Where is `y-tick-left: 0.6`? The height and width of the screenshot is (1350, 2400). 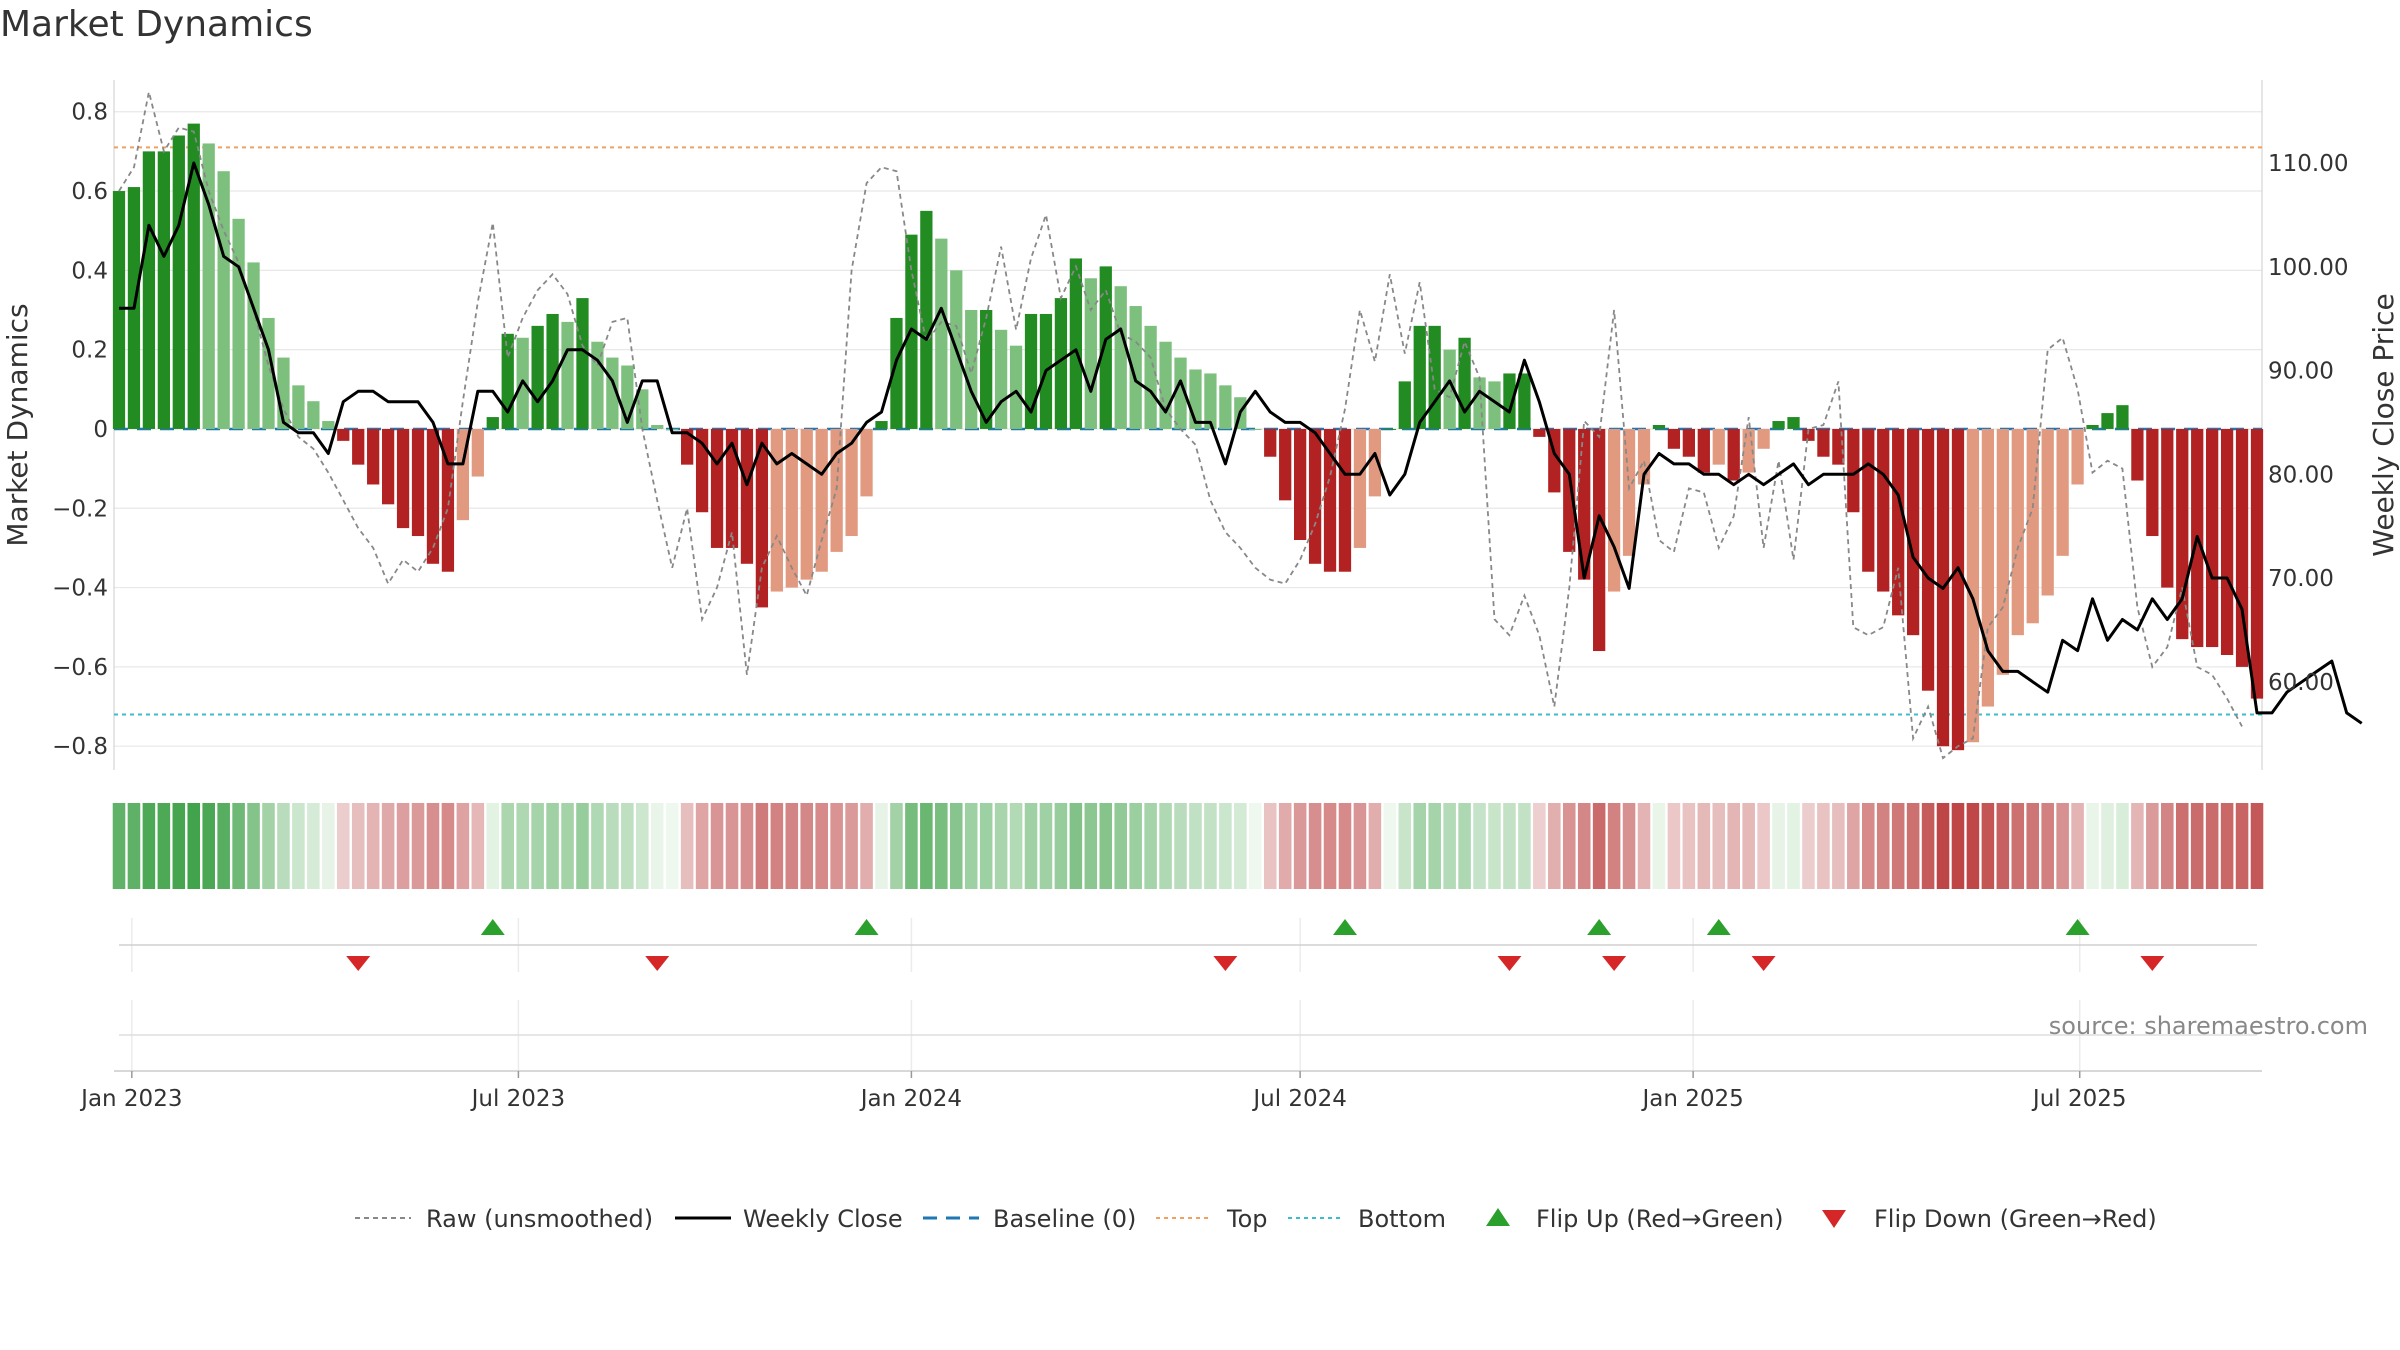 y-tick-left: 0.6 is located at coordinates (89, 192).